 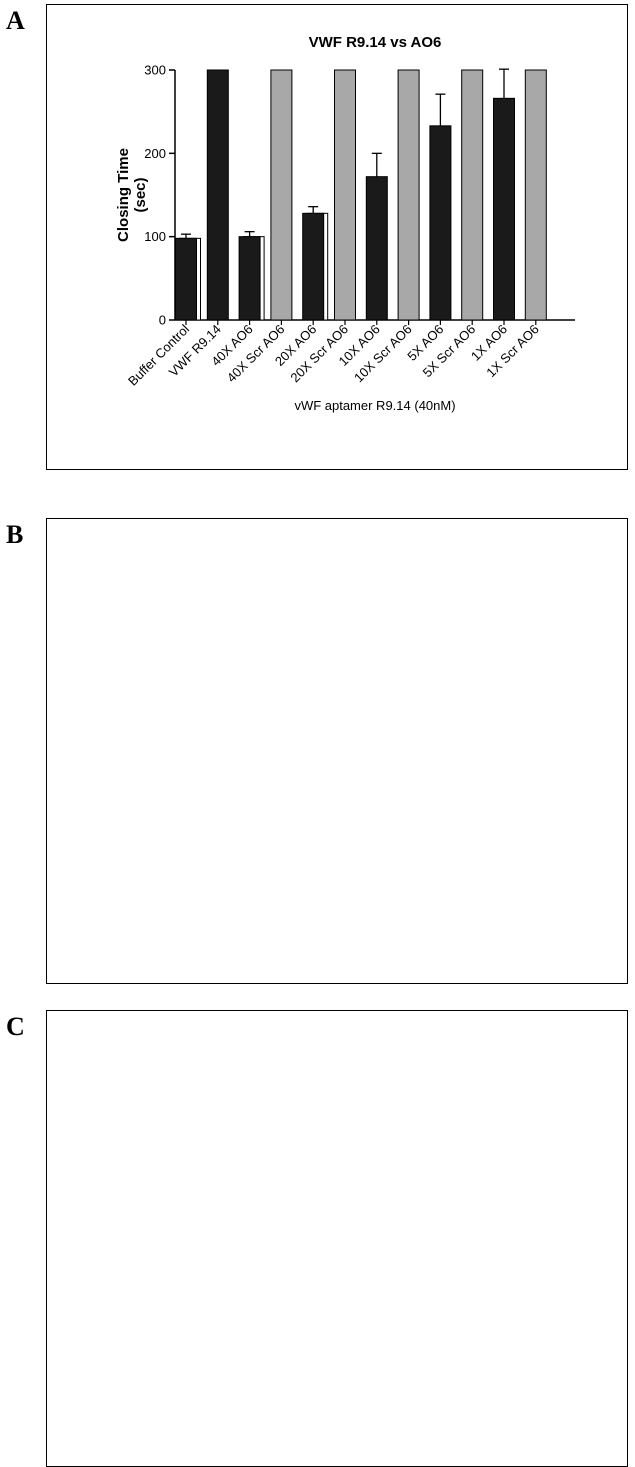 I want to click on panel-c-label: C, so click(x=15, y=1026).